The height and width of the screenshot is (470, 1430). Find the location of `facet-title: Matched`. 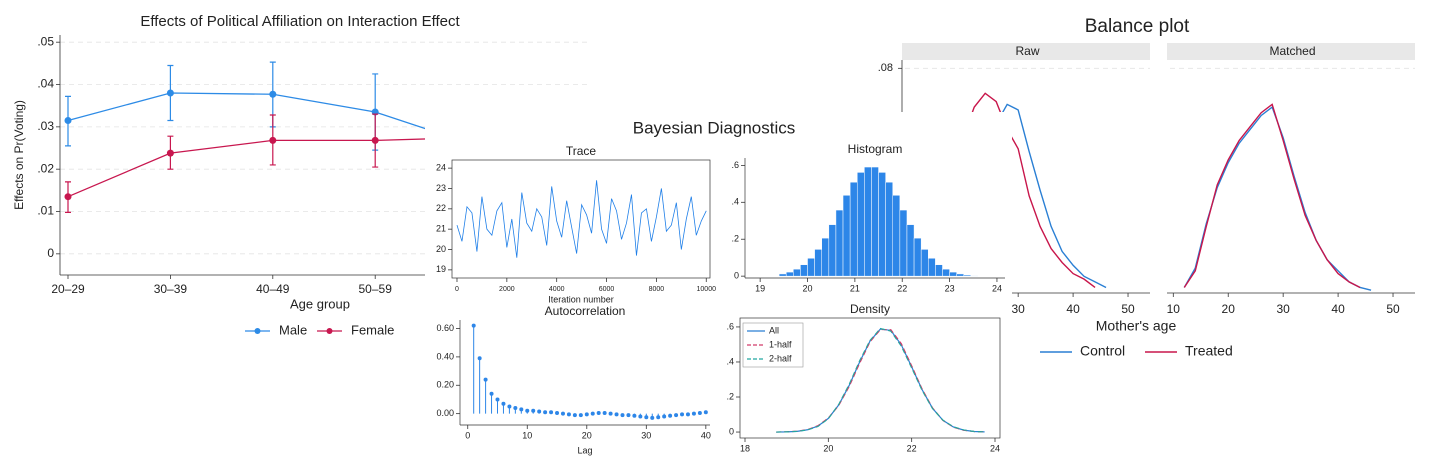

facet-title: Matched is located at coordinates (1292, 51).